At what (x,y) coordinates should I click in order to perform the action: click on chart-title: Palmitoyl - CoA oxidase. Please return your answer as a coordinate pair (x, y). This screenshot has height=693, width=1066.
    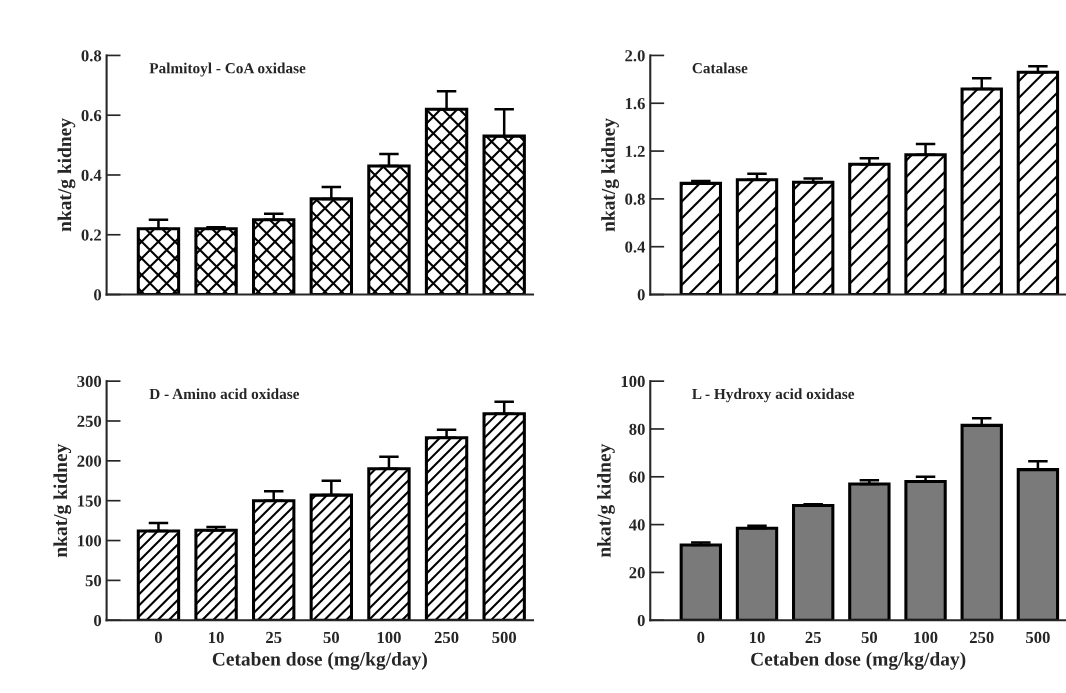
    Looking at the image, I should click on (227, 69).